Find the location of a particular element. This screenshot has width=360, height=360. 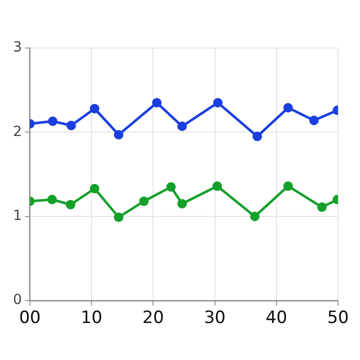

x-tick-label: 50 is located at coordinates (338, 318).